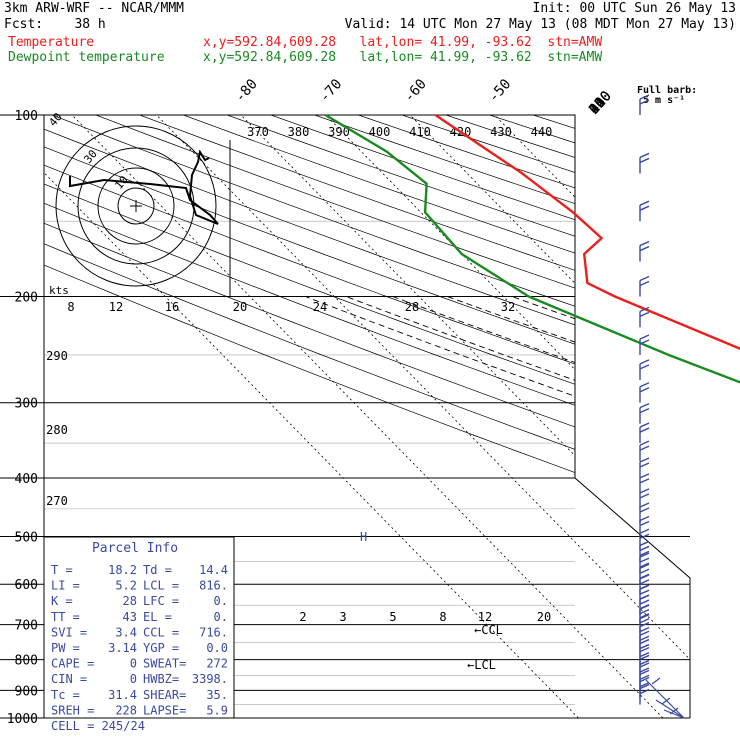  Describe the element at coordinates (217, 695) in the screenshot. I see `parcel-value: 35.` at that location.